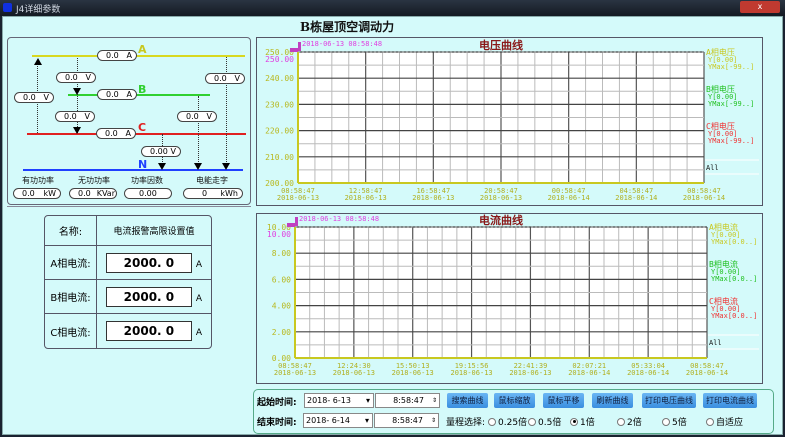 Image resolution: width=785 pixels, height=437 pixels. Describe the element at coordinates (129, 121) in the screenshot. I see `wiring-diagram-panel` at that location.